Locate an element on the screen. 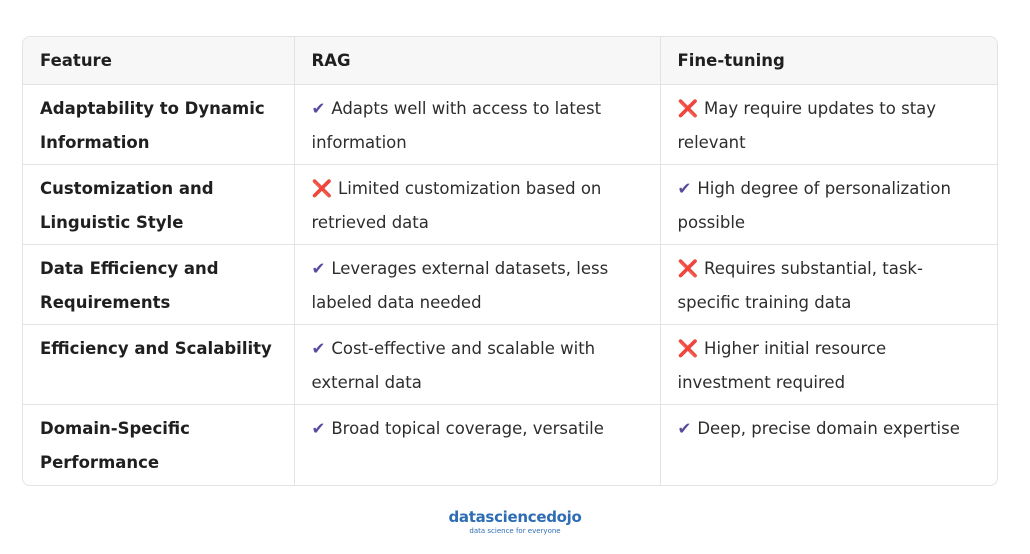 This screenshot has height=554, width=1030. value-cell: ✔ Deep, precise domain expertise is located at coordinates (828, 445).